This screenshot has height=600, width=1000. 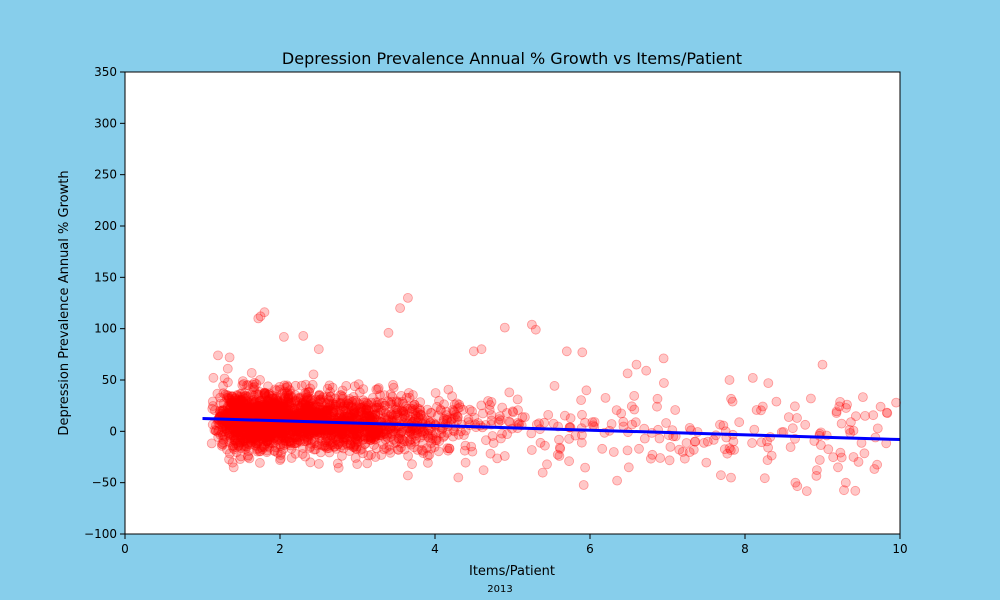 What do you see at coordinates (899, 549) in the screenshot?
I see `x-tick-label: 10` at bounding box center [899, 549].